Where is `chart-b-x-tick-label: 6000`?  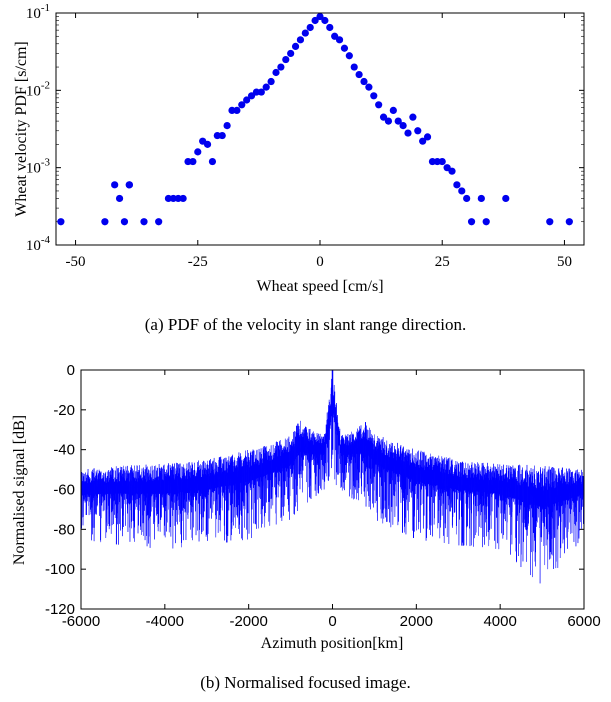
chart-b-x-tick-label: 6000 is located at coordinates (583, 621).